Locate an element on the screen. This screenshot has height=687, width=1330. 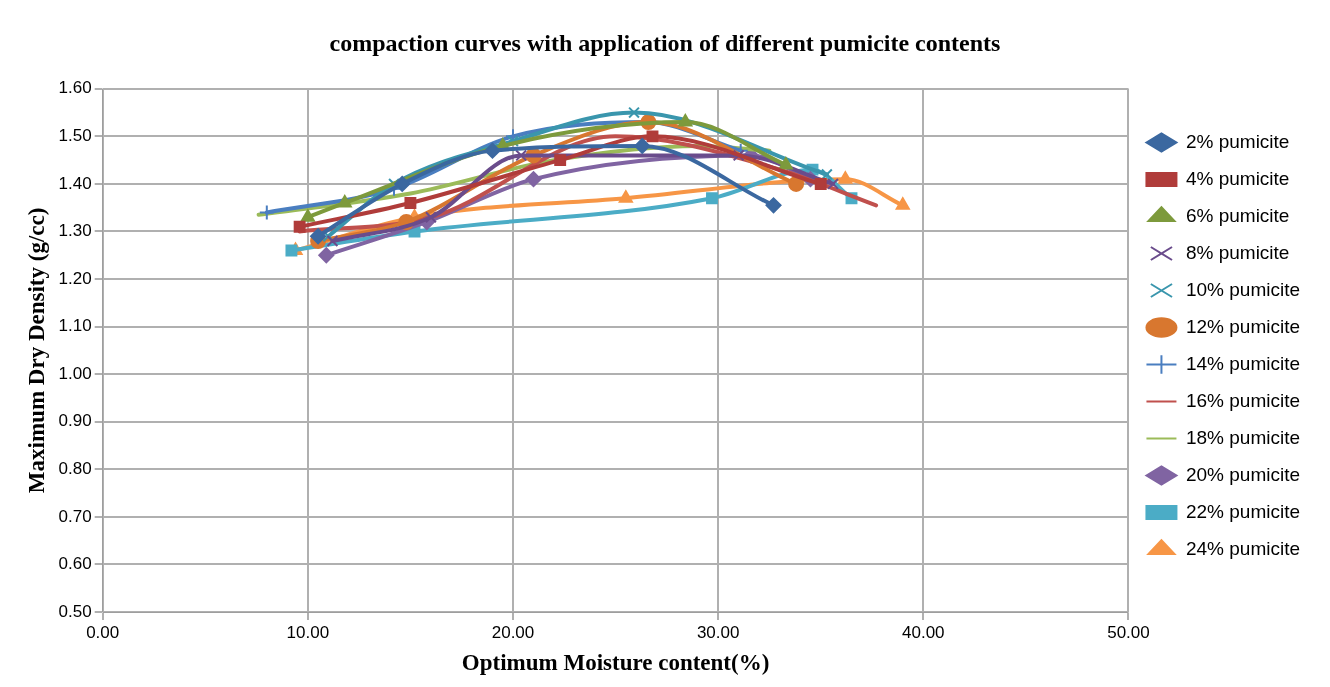
y-tick-label: 0.60 is located at coordinates (75, 564).